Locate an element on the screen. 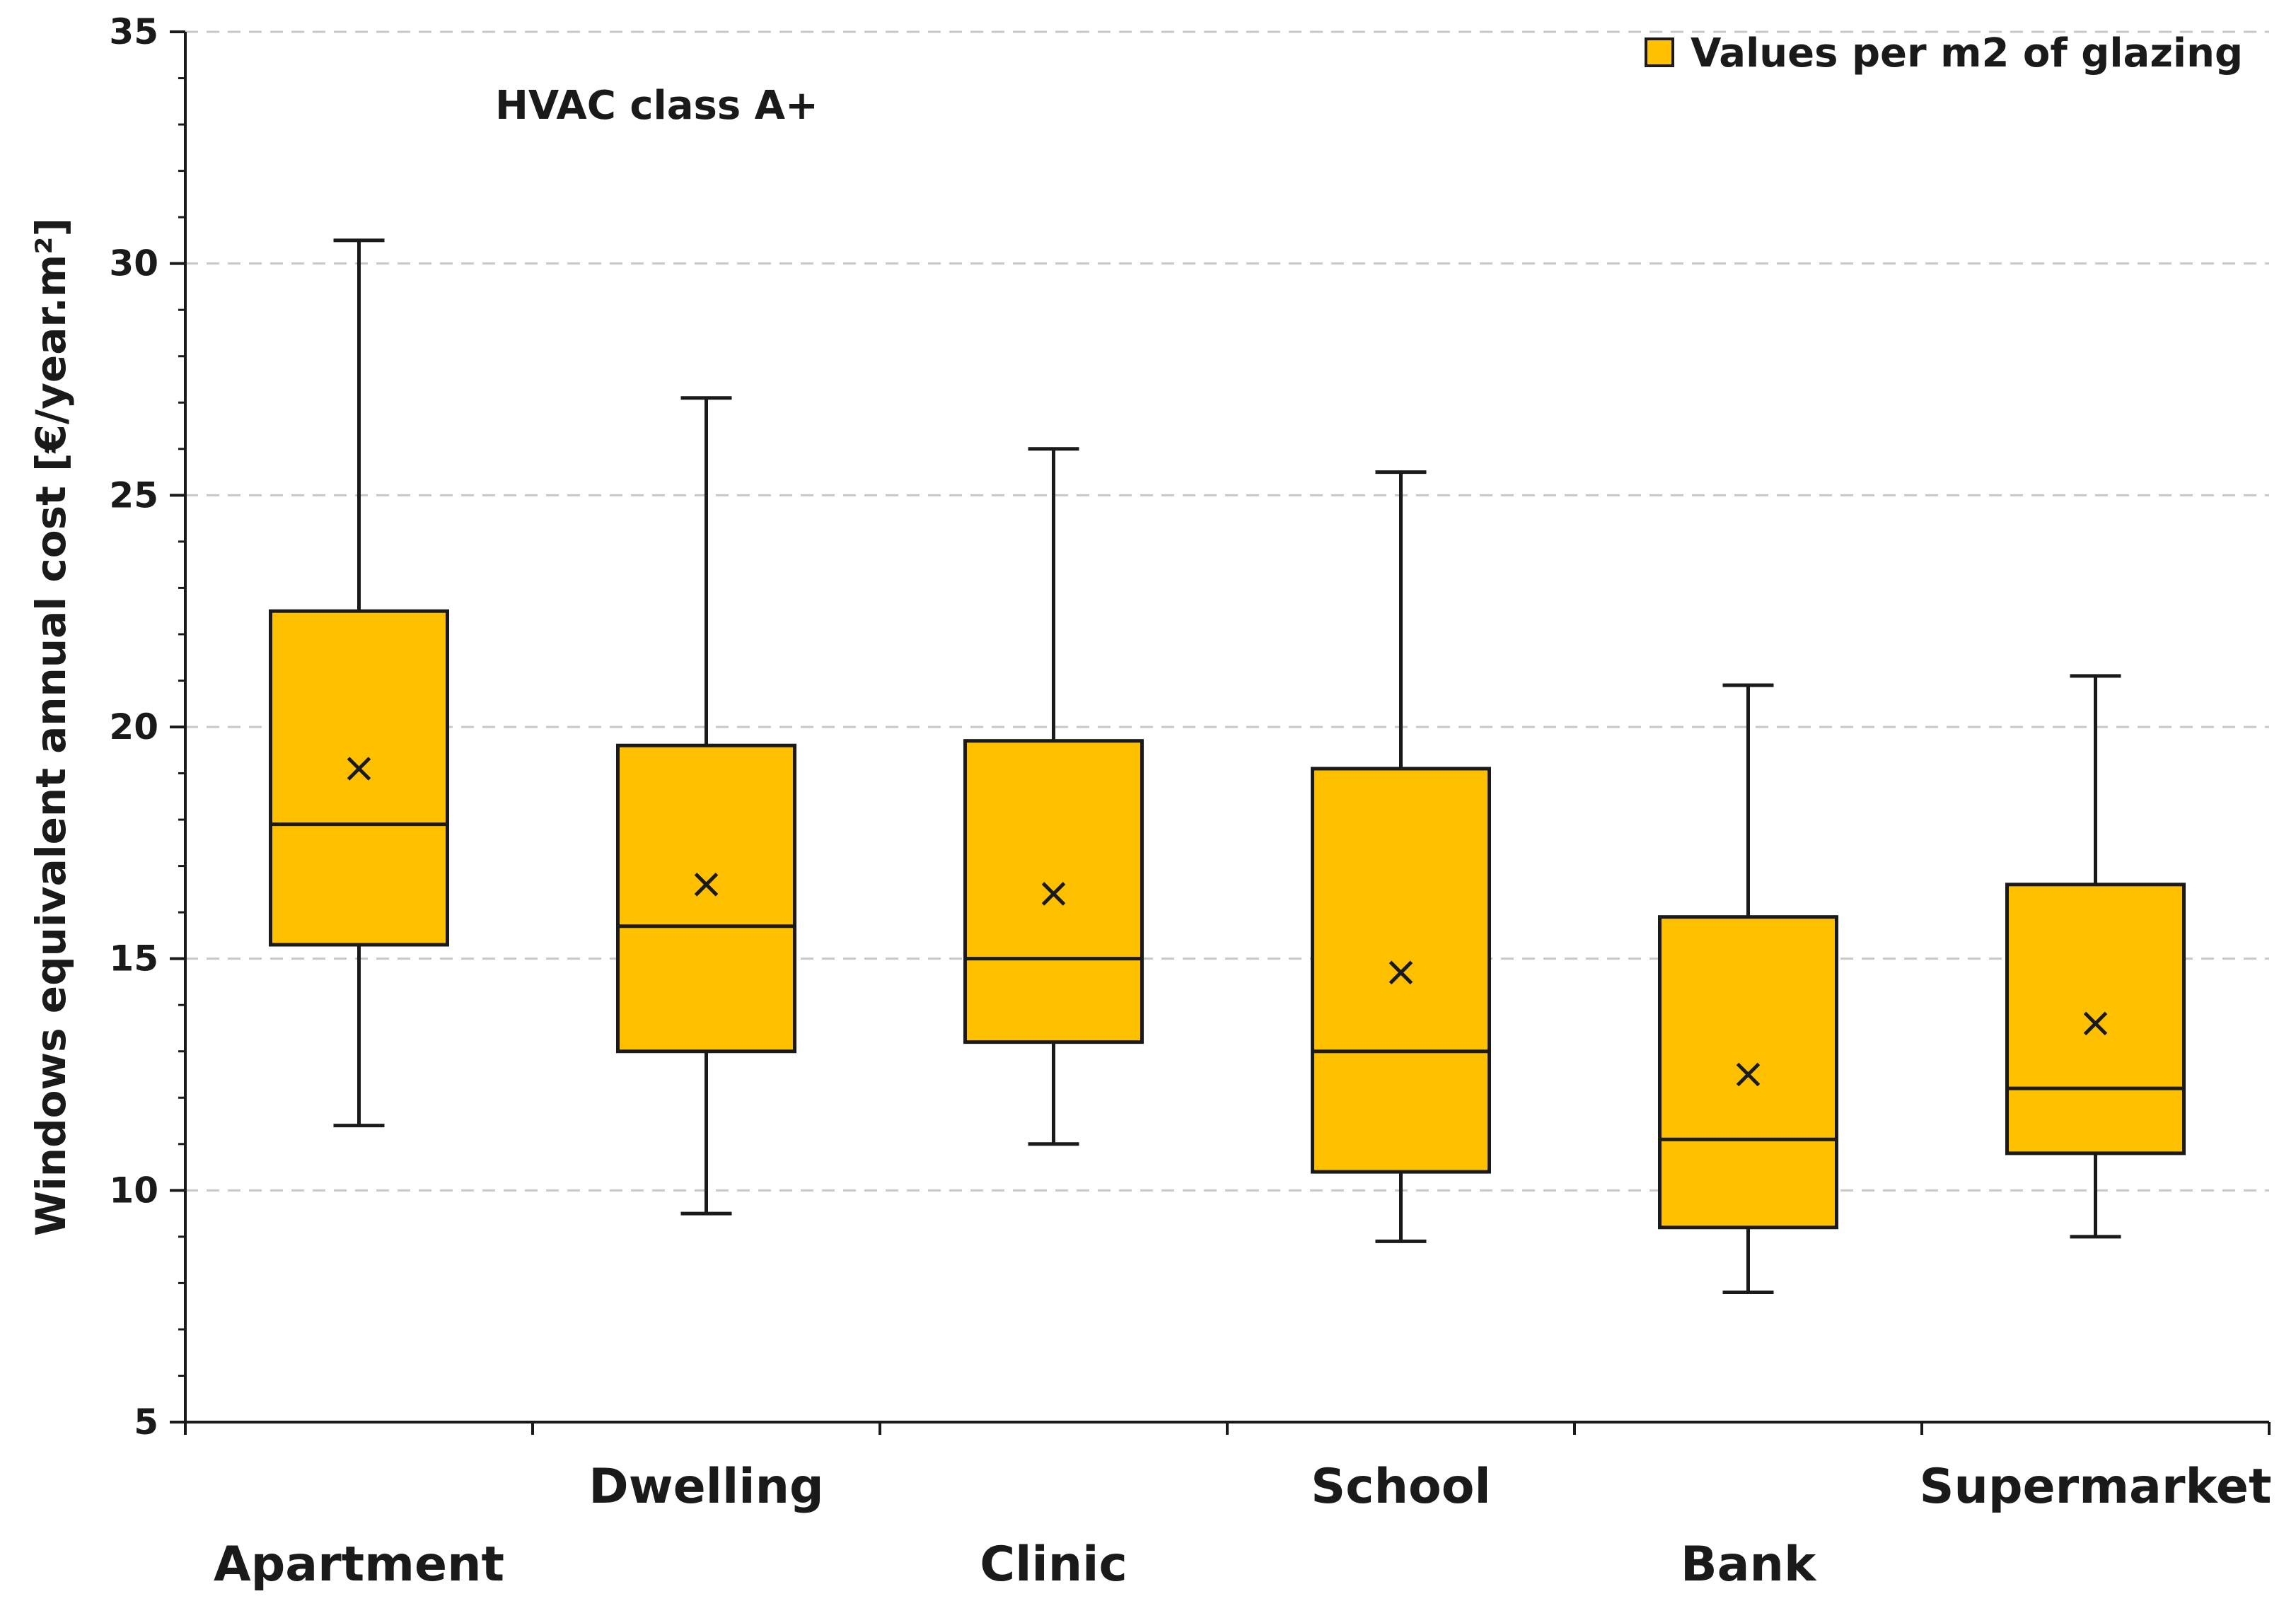  y-tick-label: 30 is located at coordinates (133, 263).